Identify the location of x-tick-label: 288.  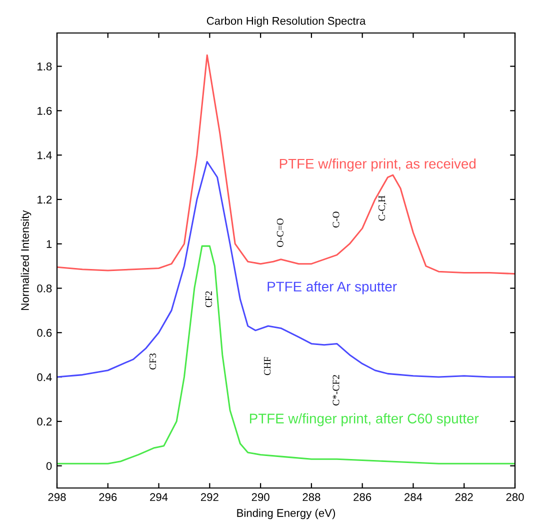
(311, 497).